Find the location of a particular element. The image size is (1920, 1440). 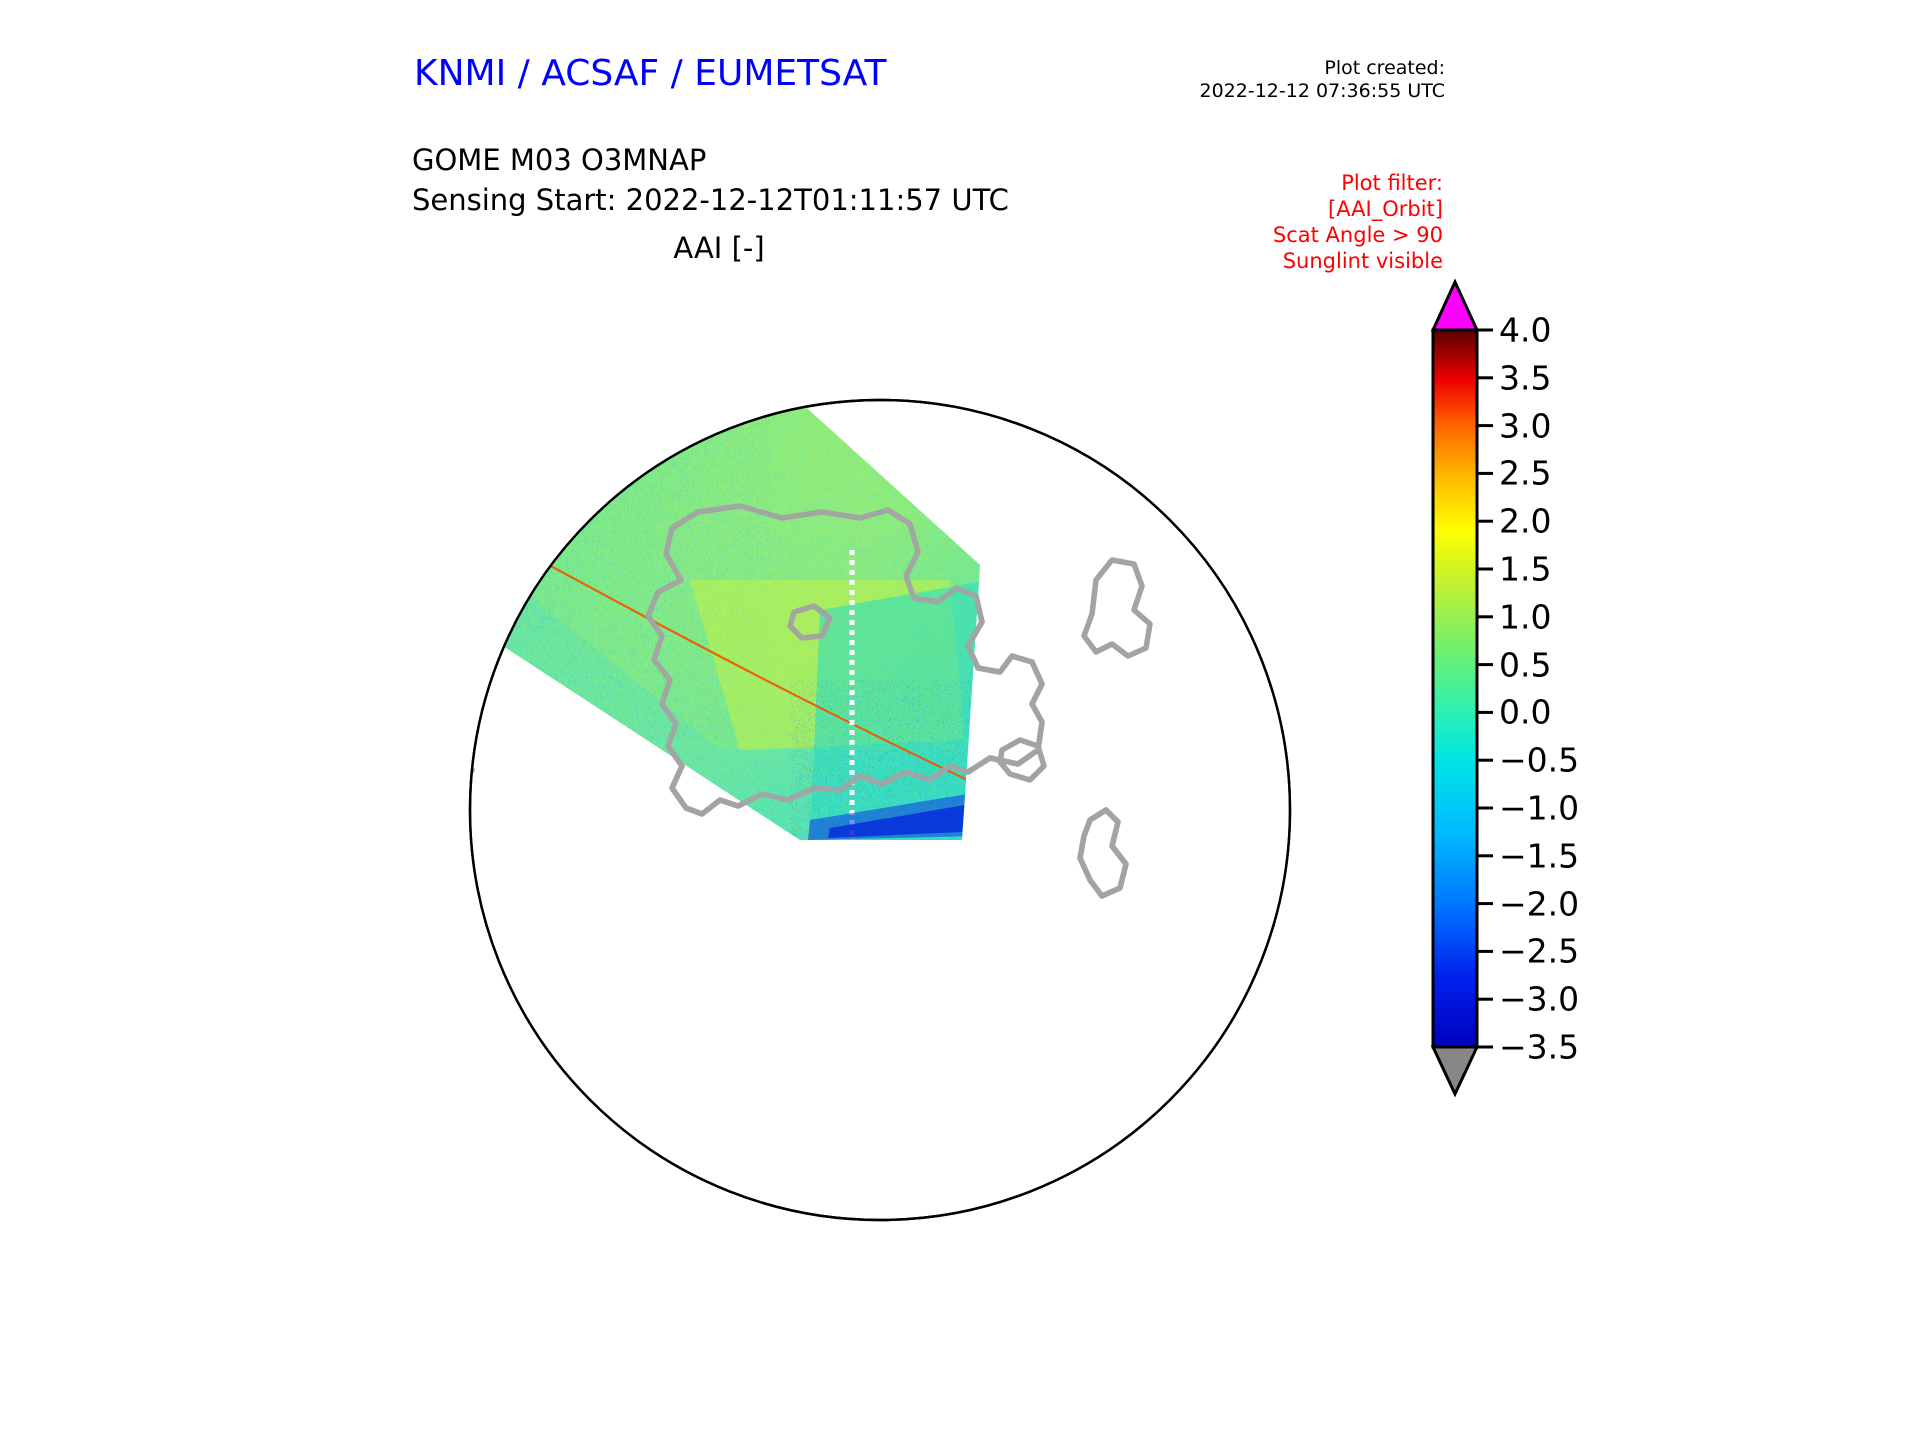

coastlines-overlay is located at coordinates (799, 701).